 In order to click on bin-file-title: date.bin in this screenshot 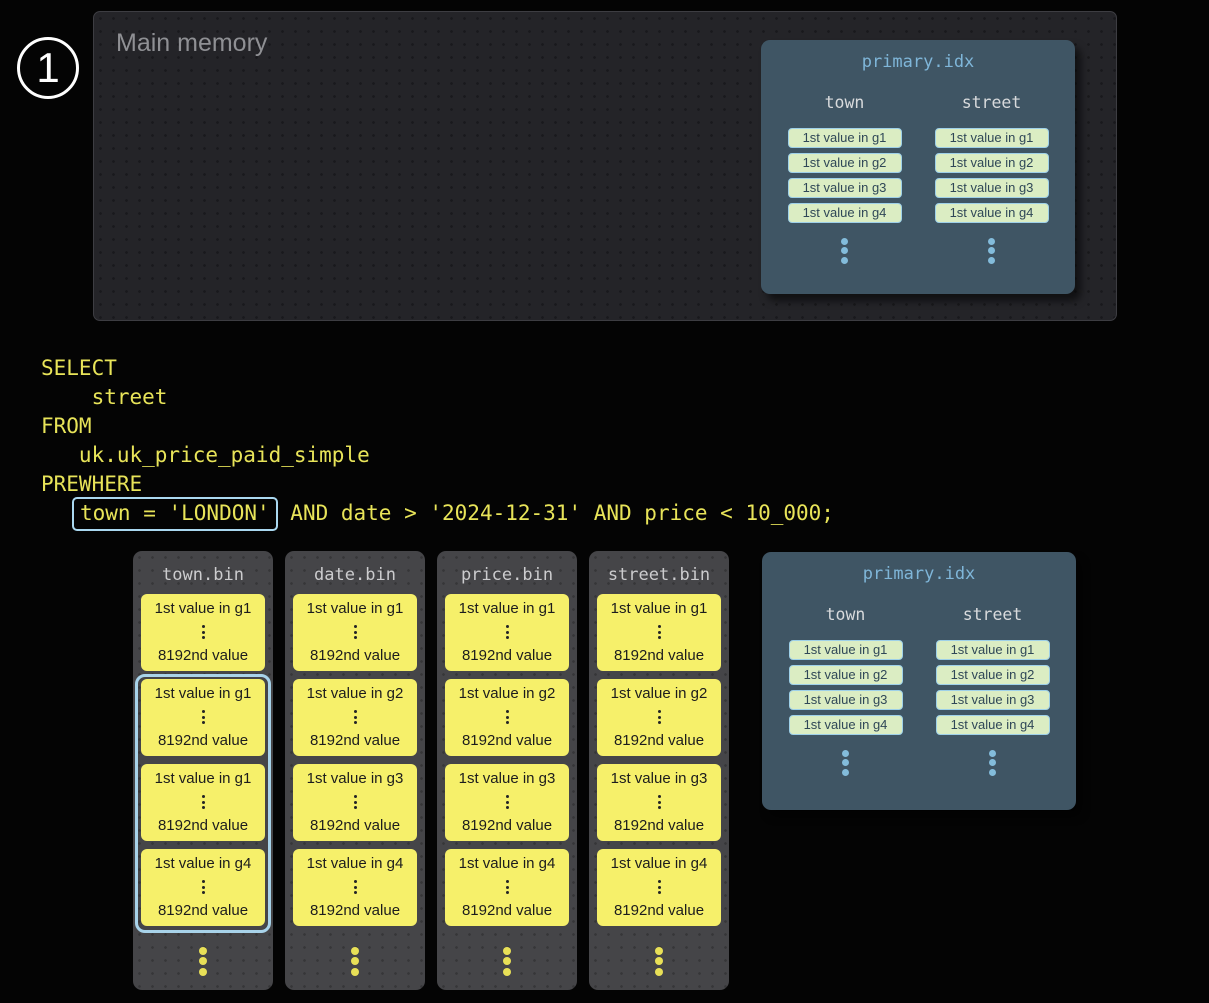, I will do `click(355, 575)`.